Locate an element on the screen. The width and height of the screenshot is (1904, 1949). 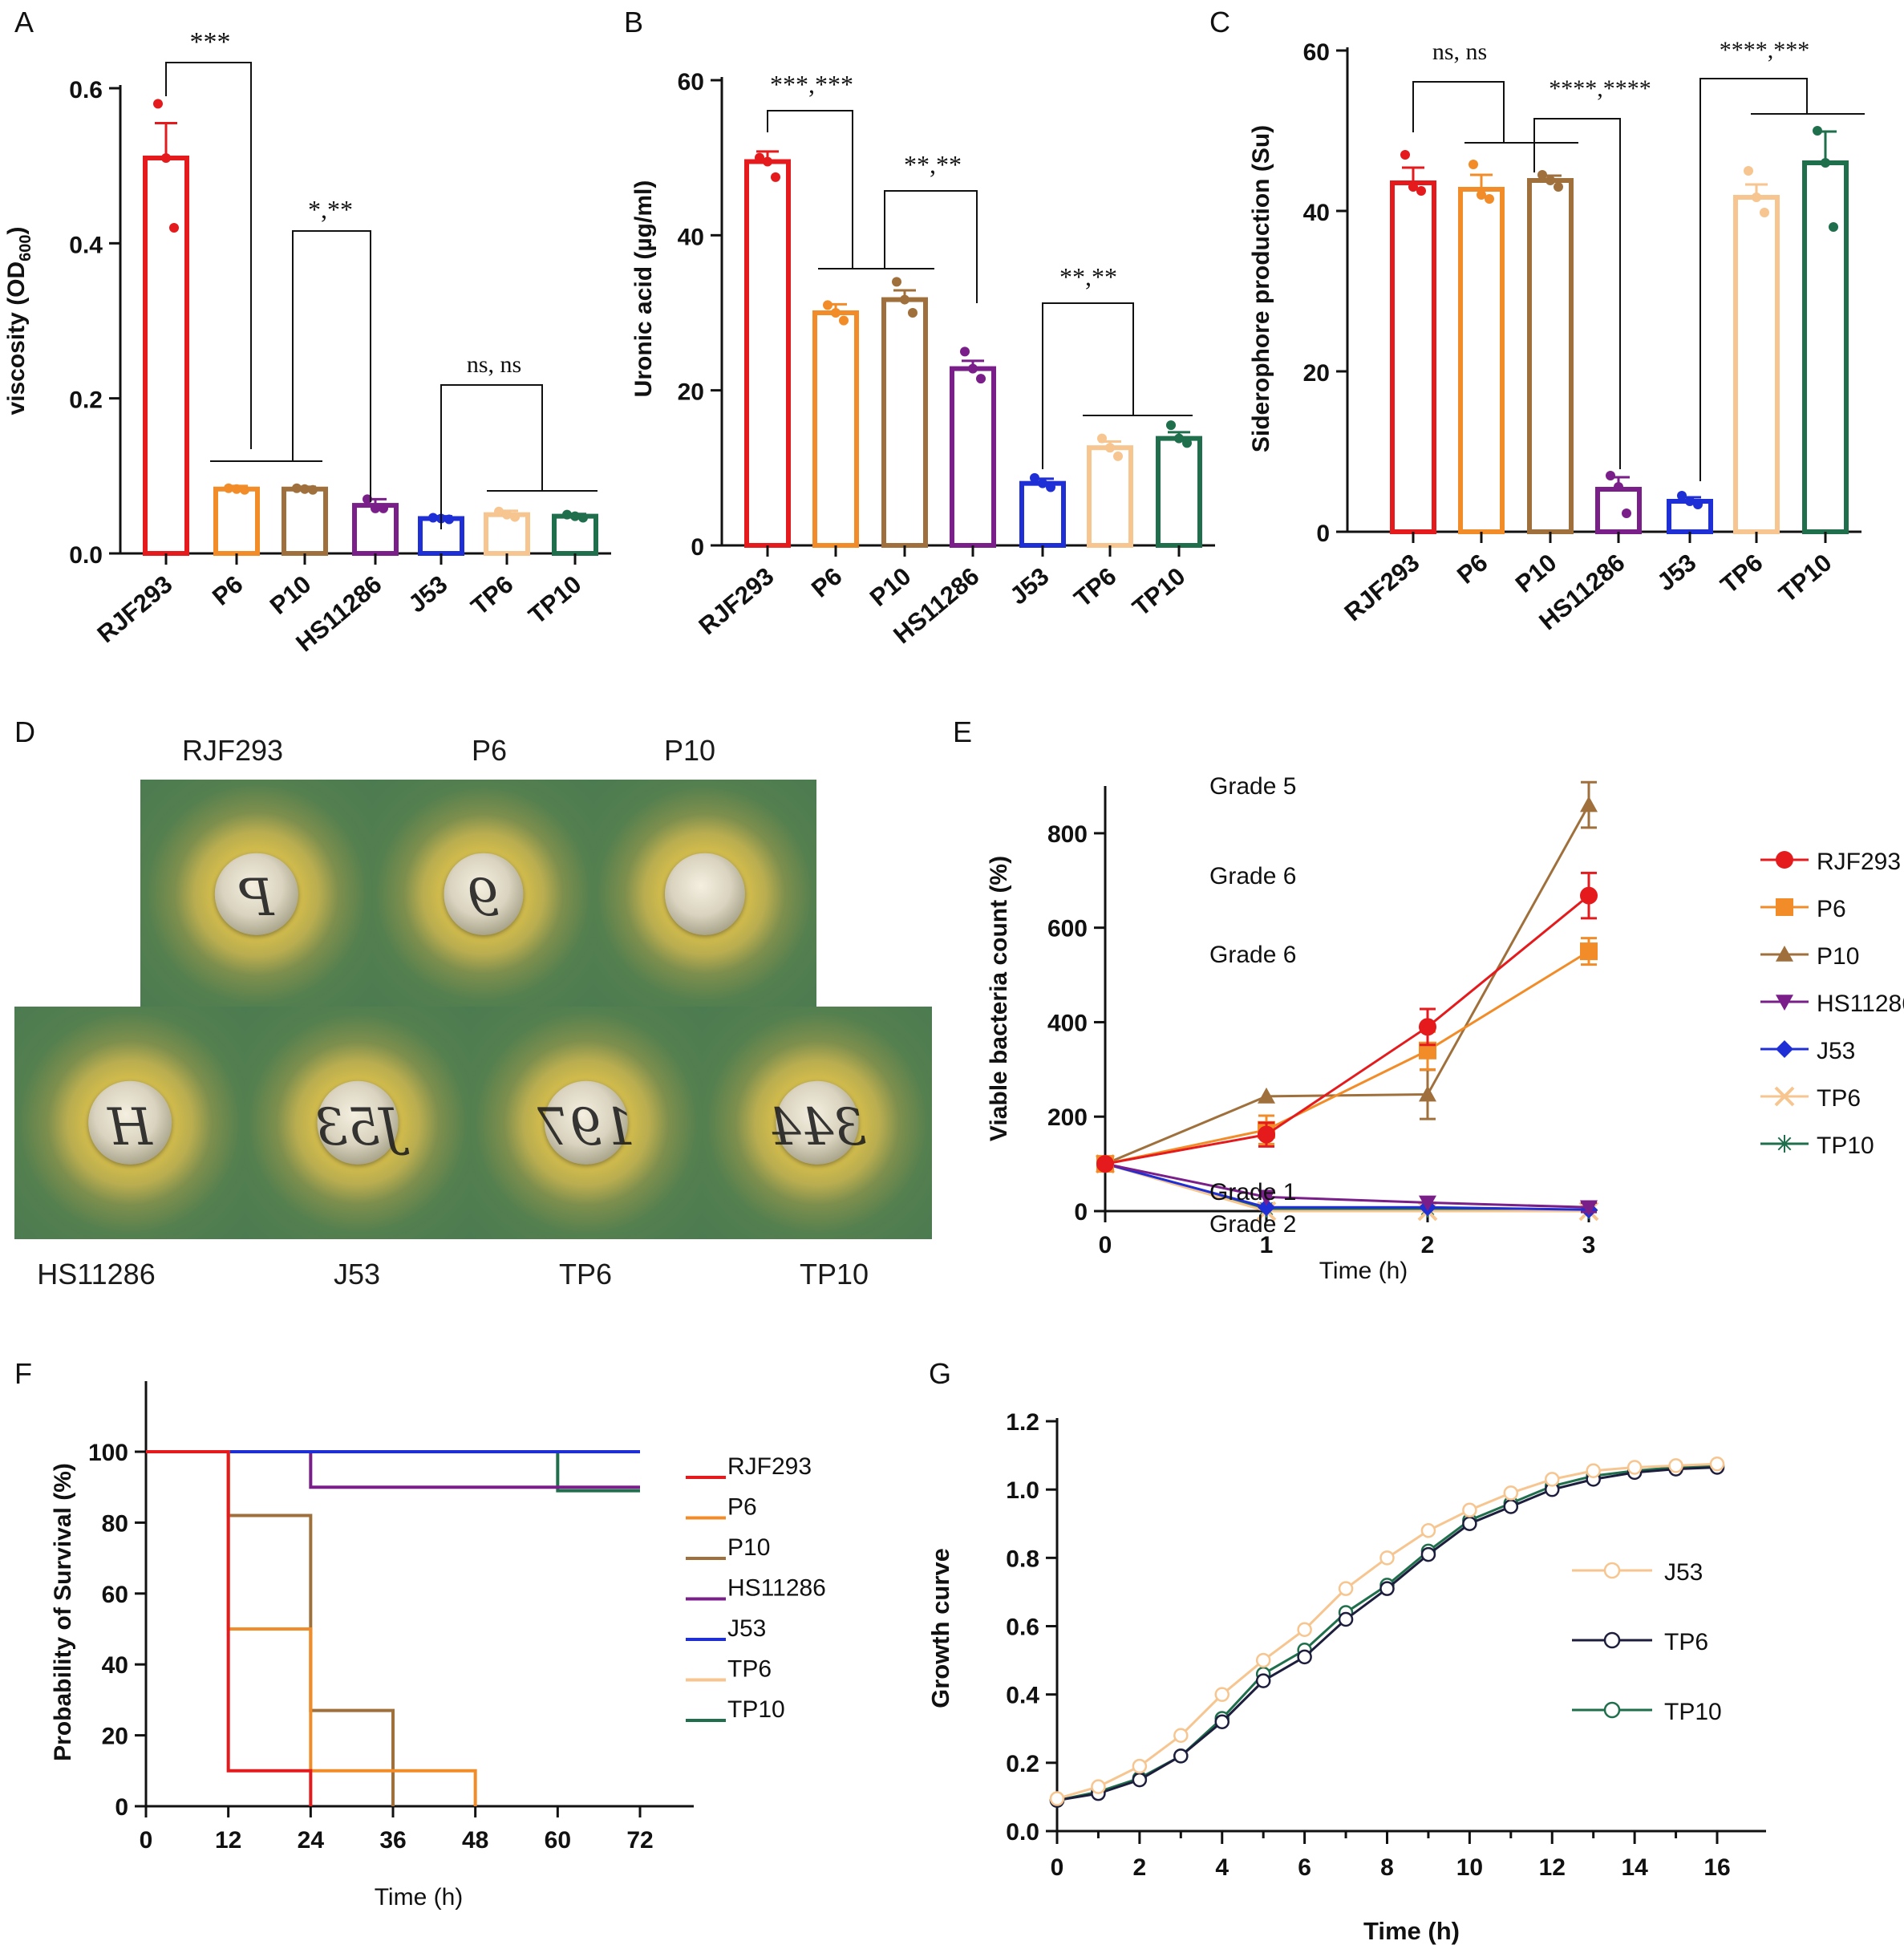
panel-g-y-tick-label: 1.0 is located at coordinates (1022, 1490).